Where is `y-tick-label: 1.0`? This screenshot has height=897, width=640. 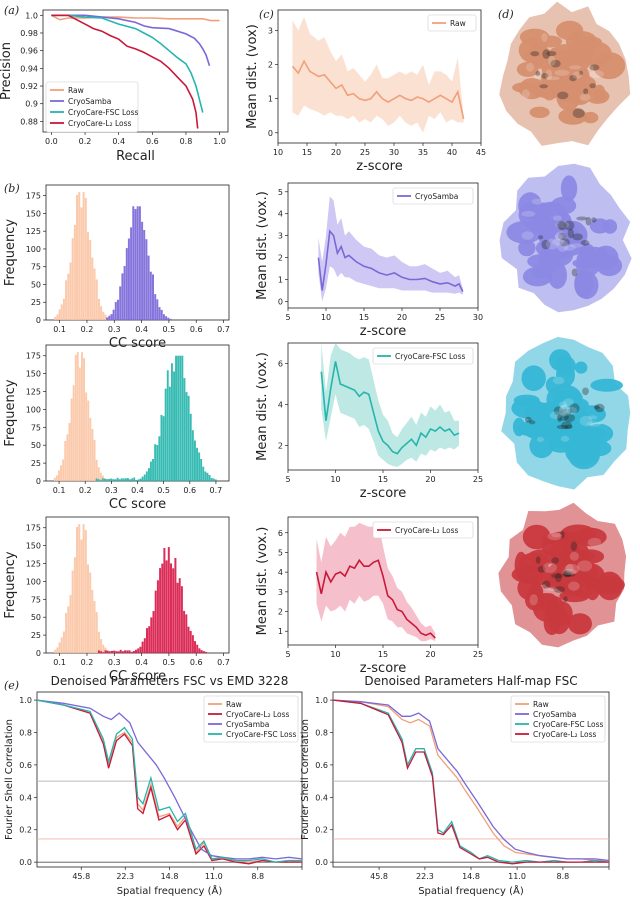
y-tick-label: 1.0 is located at coordinates (31, 15).